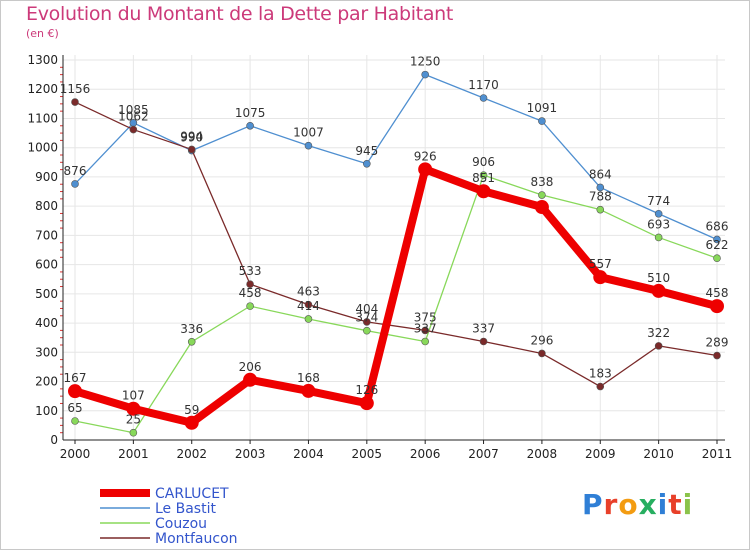 The height and width of the screenshot is (550, 750). What do you see at coordinates (191, 454) in the screenshot?
I see `x-tick-label-2002: 2002` at bounding box center [191, 454].